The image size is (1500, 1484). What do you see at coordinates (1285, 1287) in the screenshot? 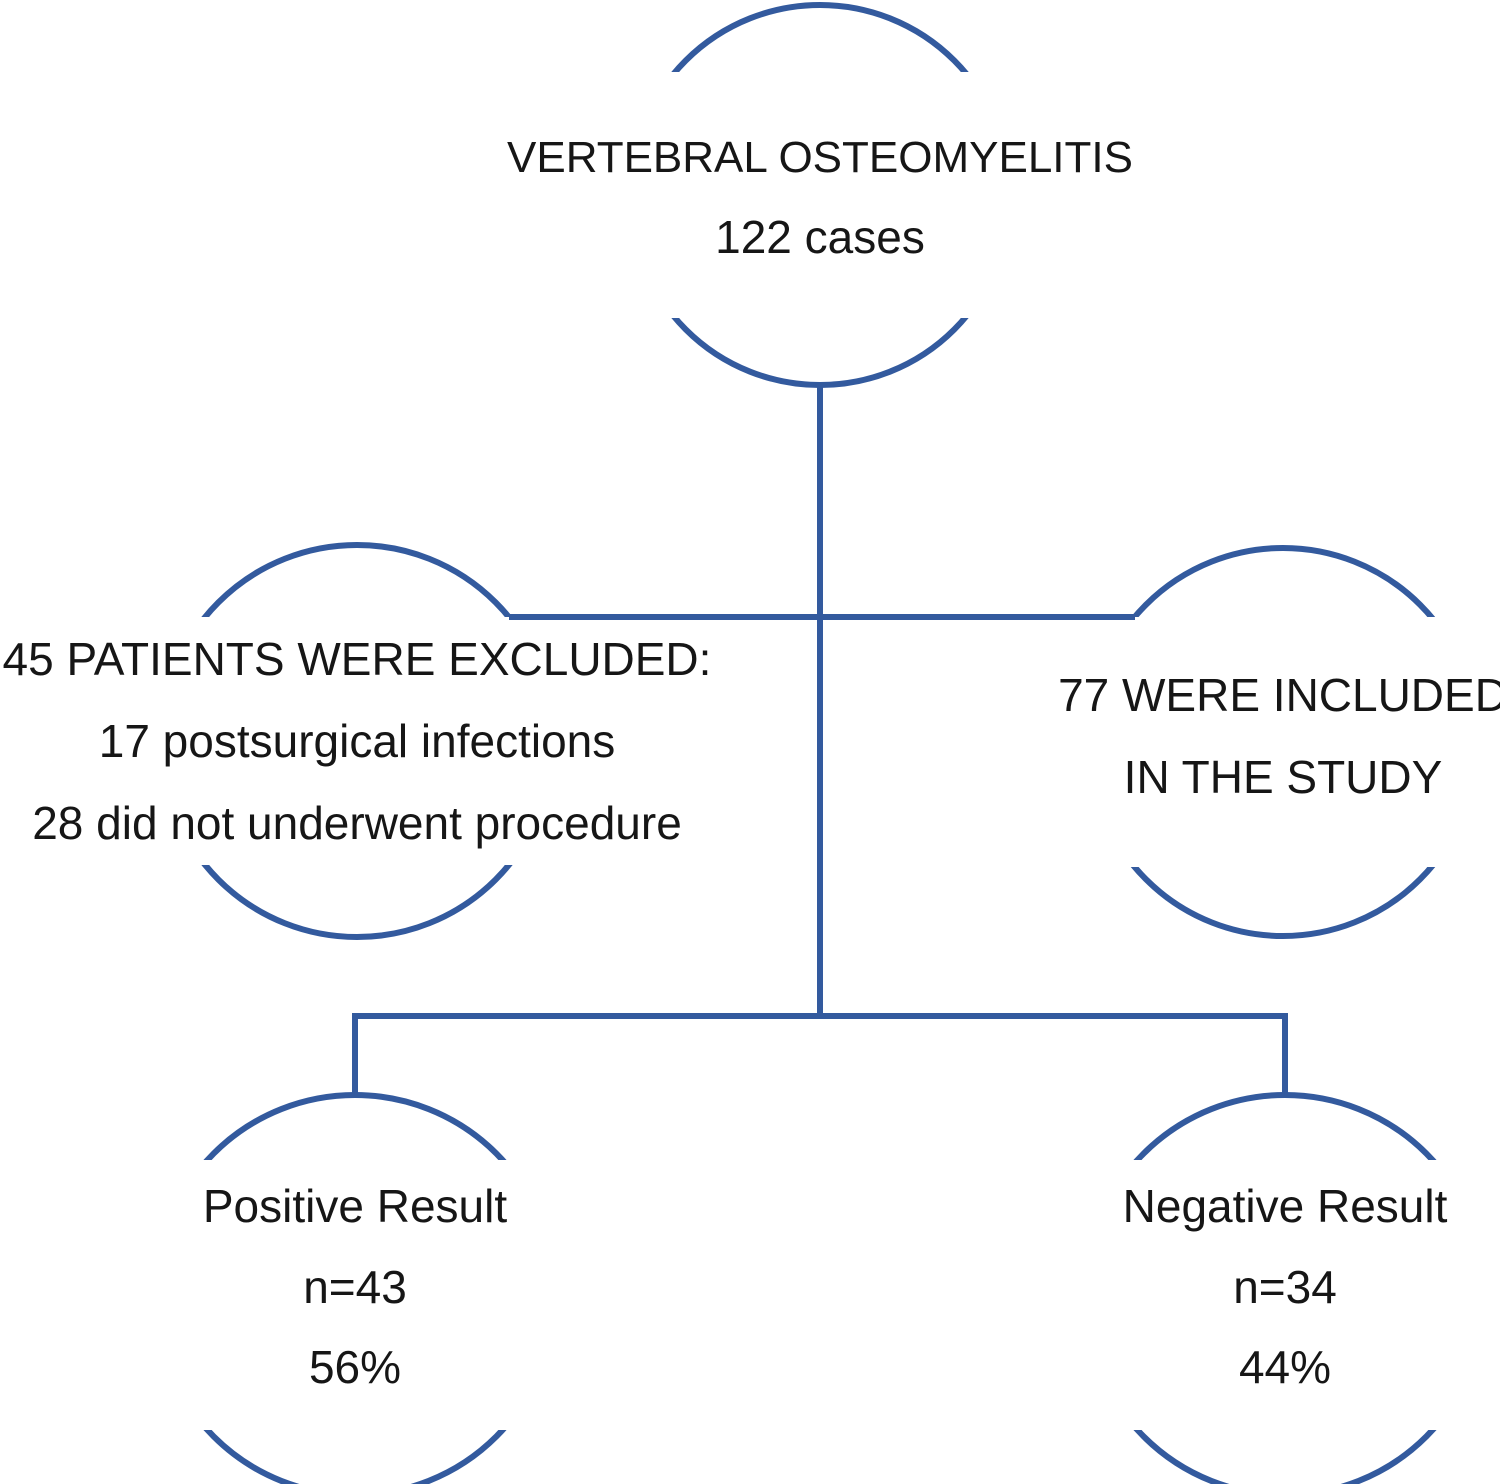
I see `negative-node-count: n=34` at bounding box center [1285, 1287].